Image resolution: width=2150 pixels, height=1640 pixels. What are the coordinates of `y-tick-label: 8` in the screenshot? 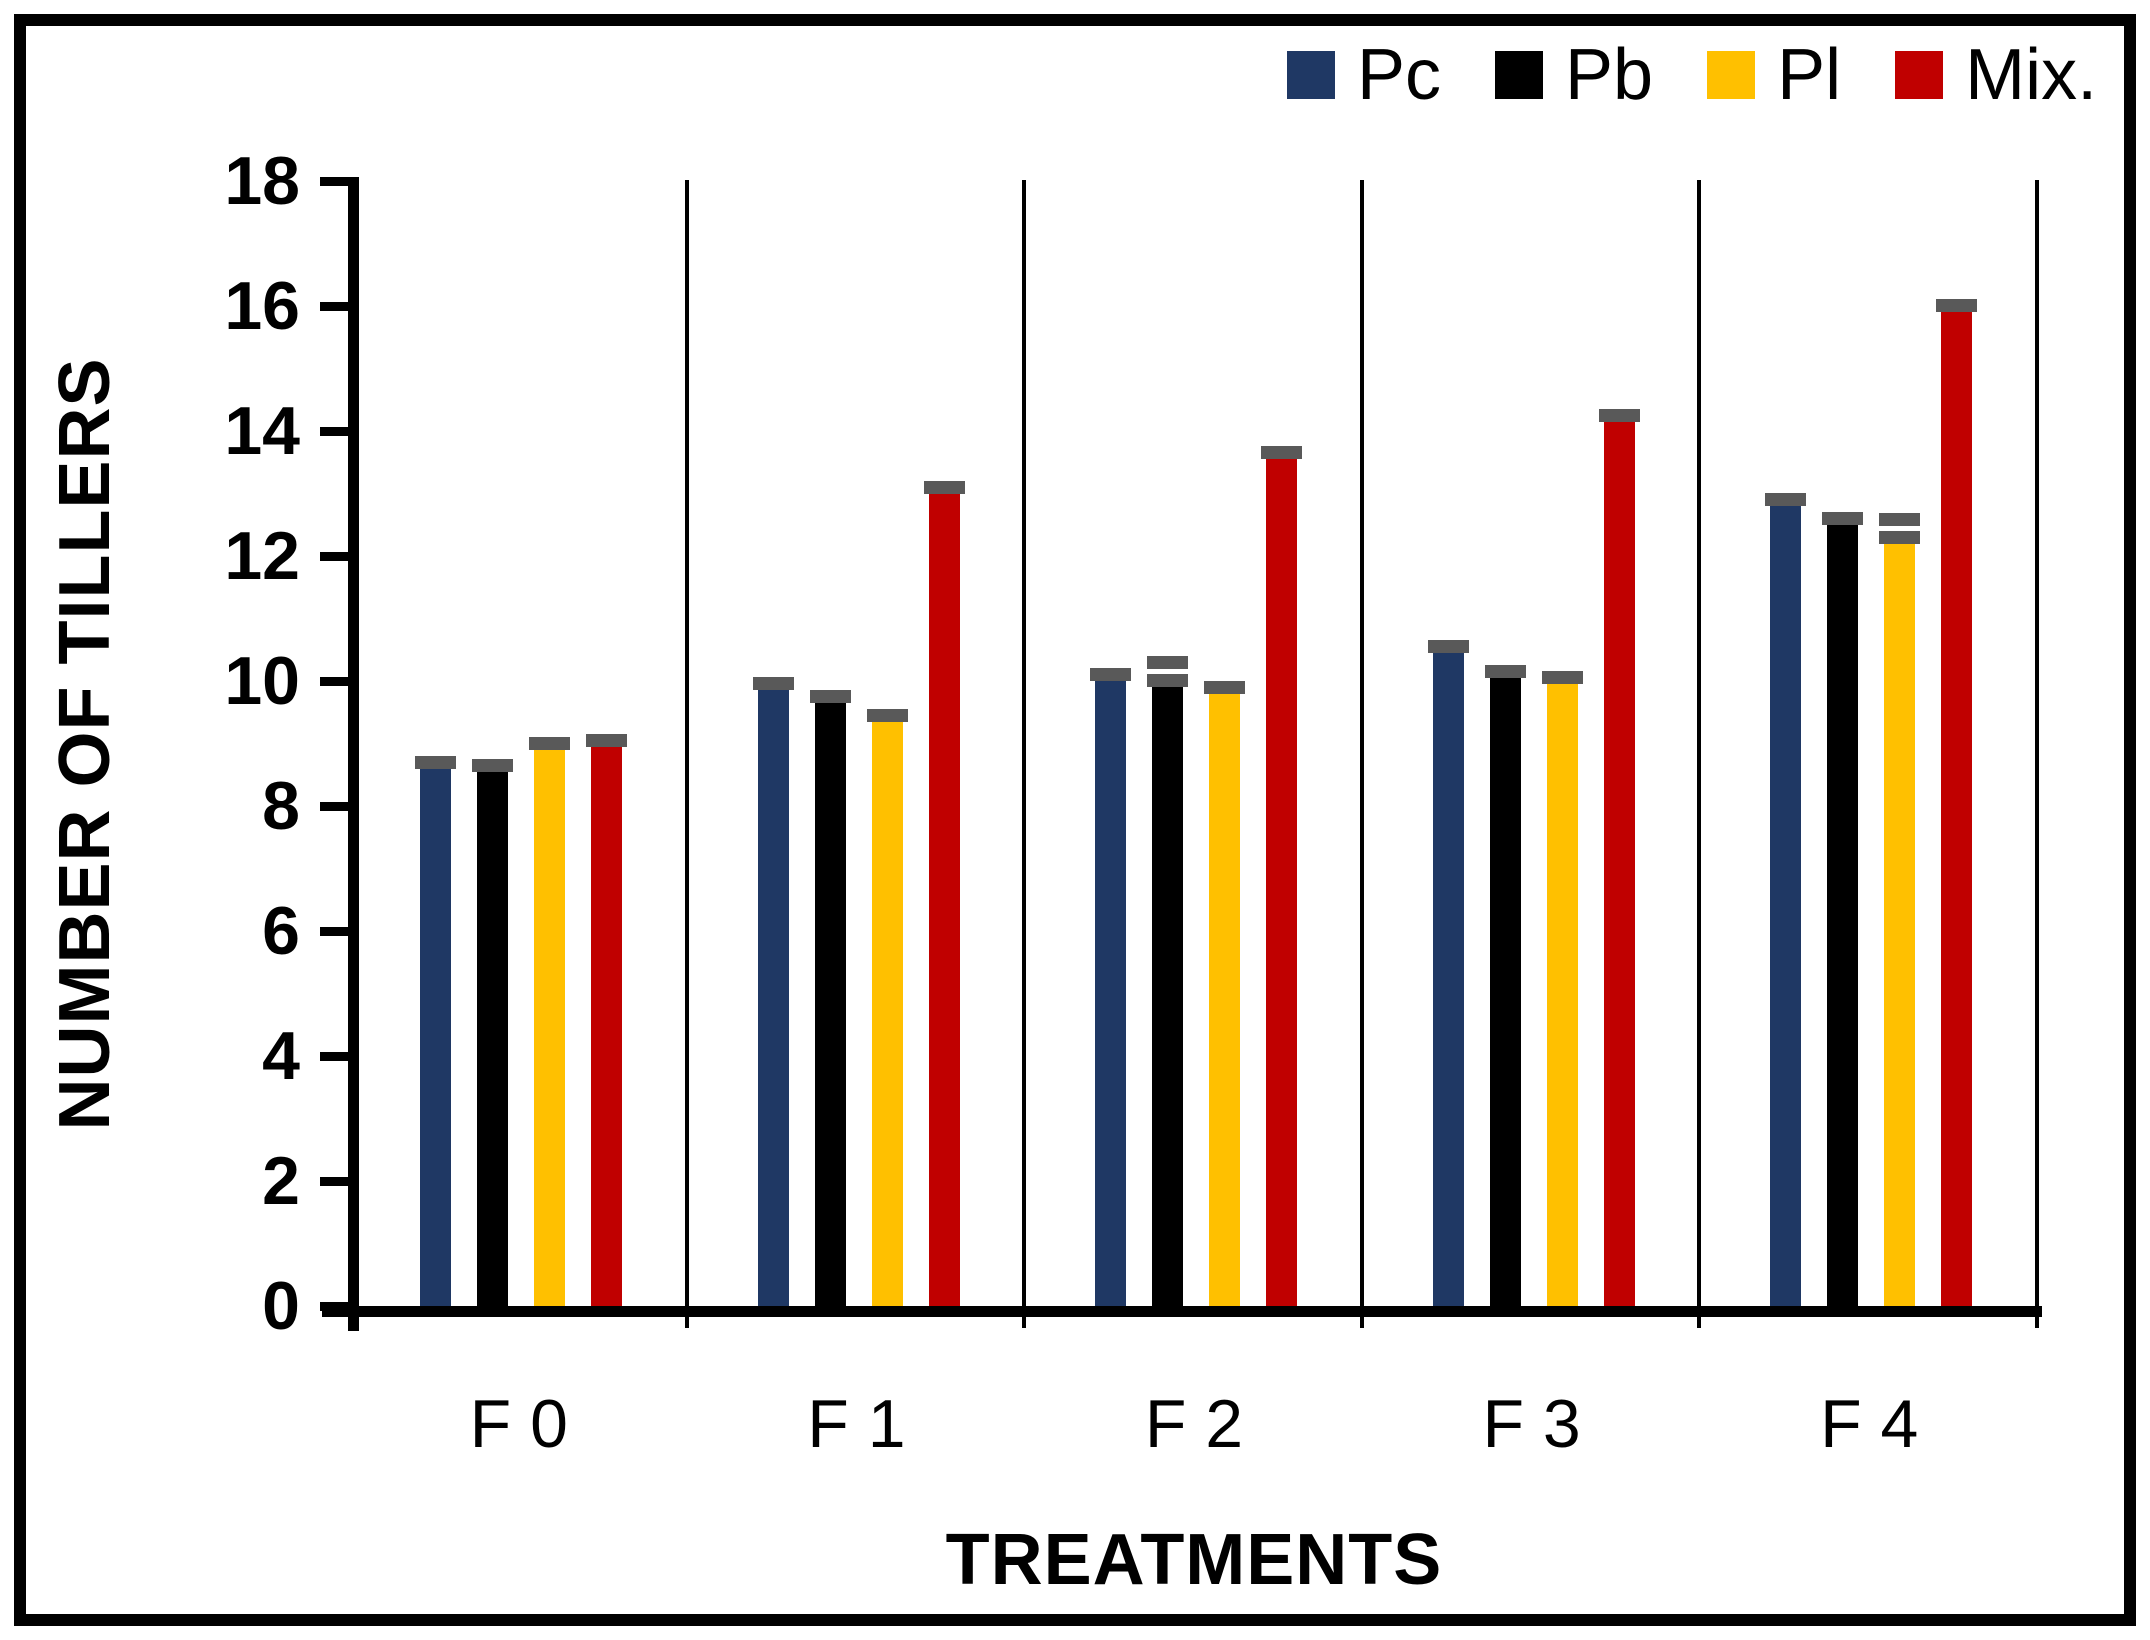 It's located at (281, 806).